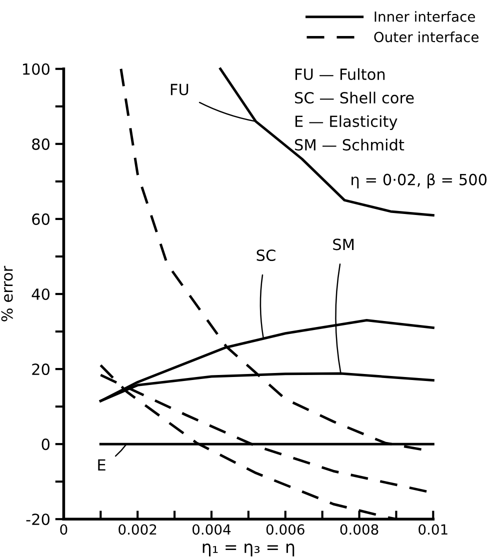  What do you see at coordinates (433, 529) in the screenshot?
I see `x-tick-label: 0.01` at bounding box center [433, 529].